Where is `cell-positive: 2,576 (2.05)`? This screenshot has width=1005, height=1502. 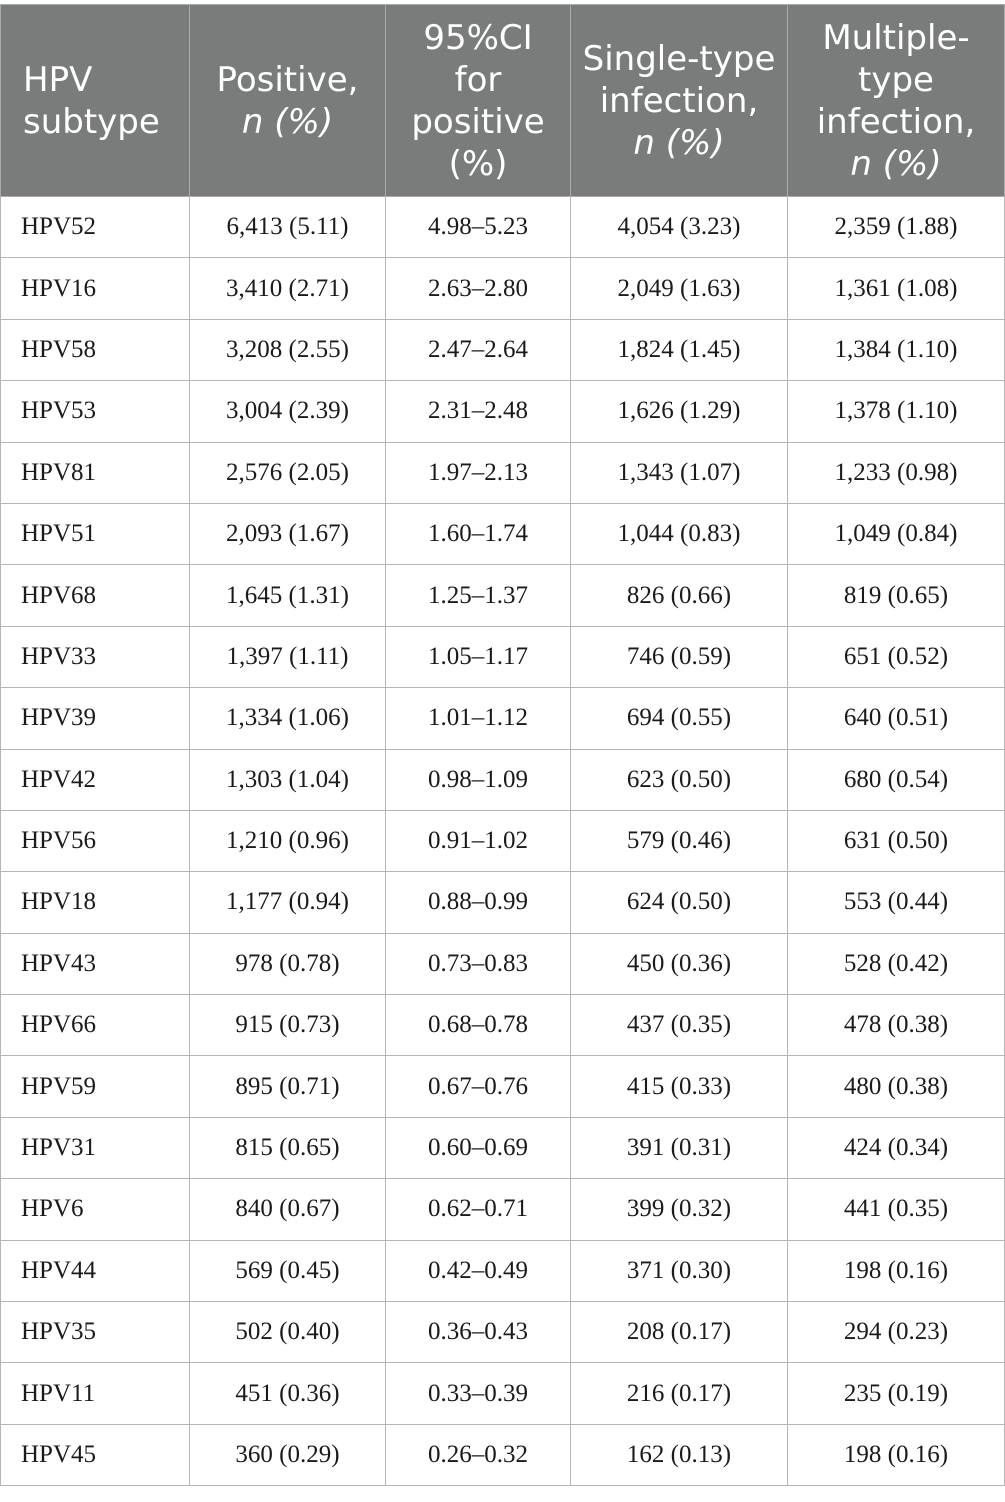
cell-positive: 2,576 (2.05) is located at coordinates (287, 472).